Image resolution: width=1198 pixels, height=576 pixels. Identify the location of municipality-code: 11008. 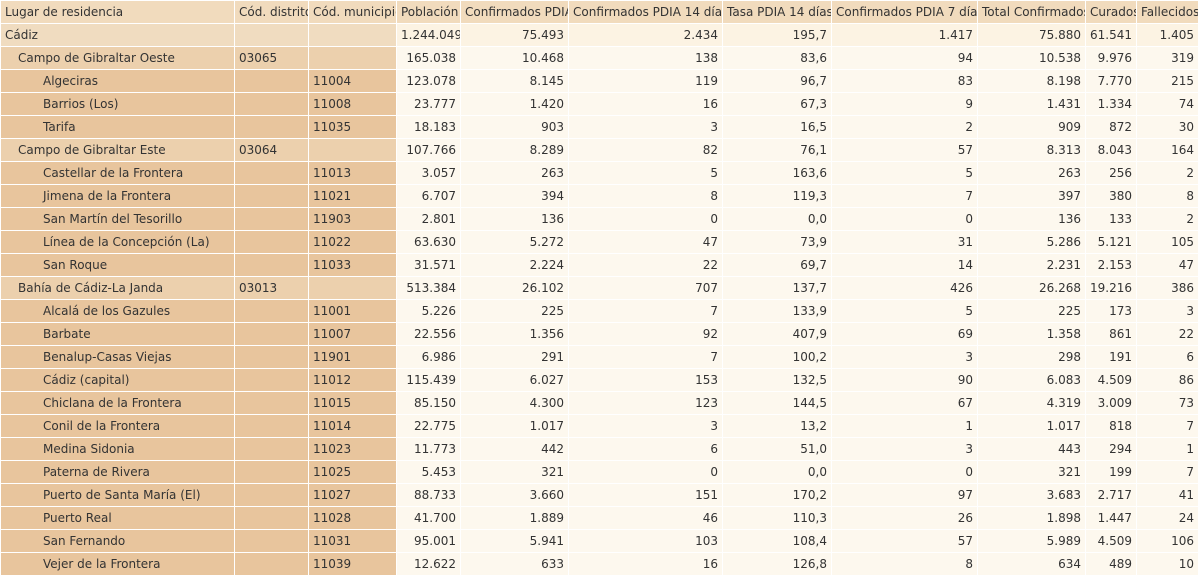
(353, 104).